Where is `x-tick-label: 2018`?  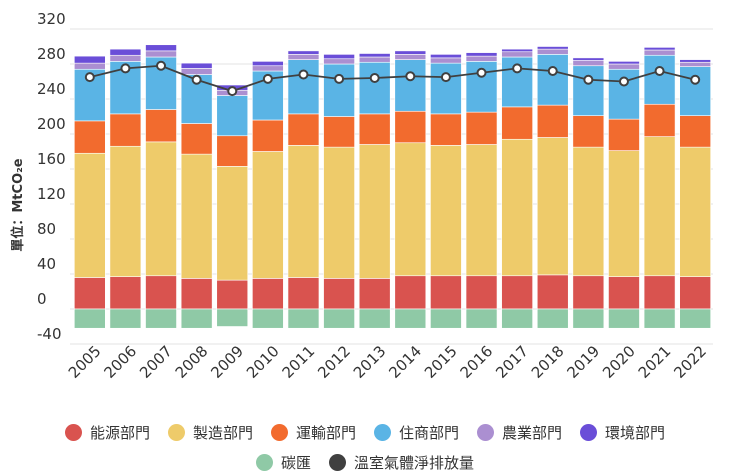 x-tick-label: 2018 is located at coordinates (548, 362).